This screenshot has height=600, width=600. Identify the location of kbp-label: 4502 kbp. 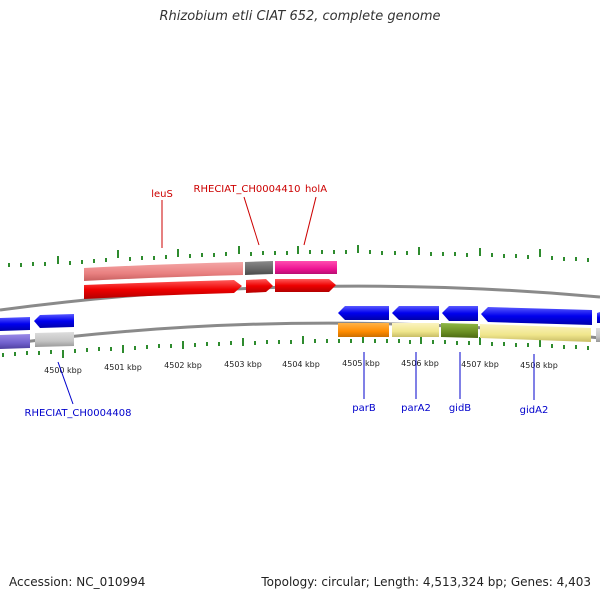
(183, 365).